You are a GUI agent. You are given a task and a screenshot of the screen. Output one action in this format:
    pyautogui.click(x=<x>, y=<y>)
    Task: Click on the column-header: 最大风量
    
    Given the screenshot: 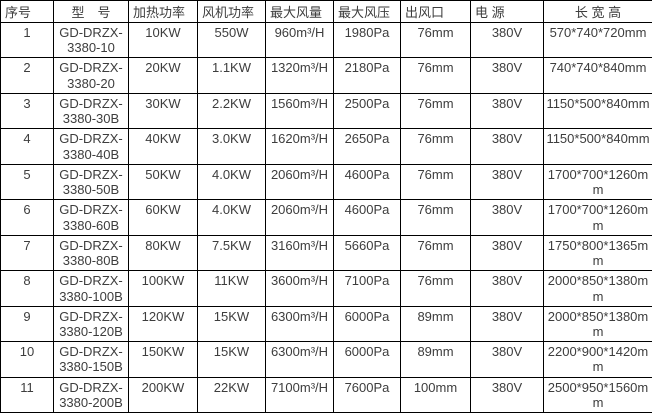 What is the action you would take?
    pyautogui.click(x=299, y=11)
    